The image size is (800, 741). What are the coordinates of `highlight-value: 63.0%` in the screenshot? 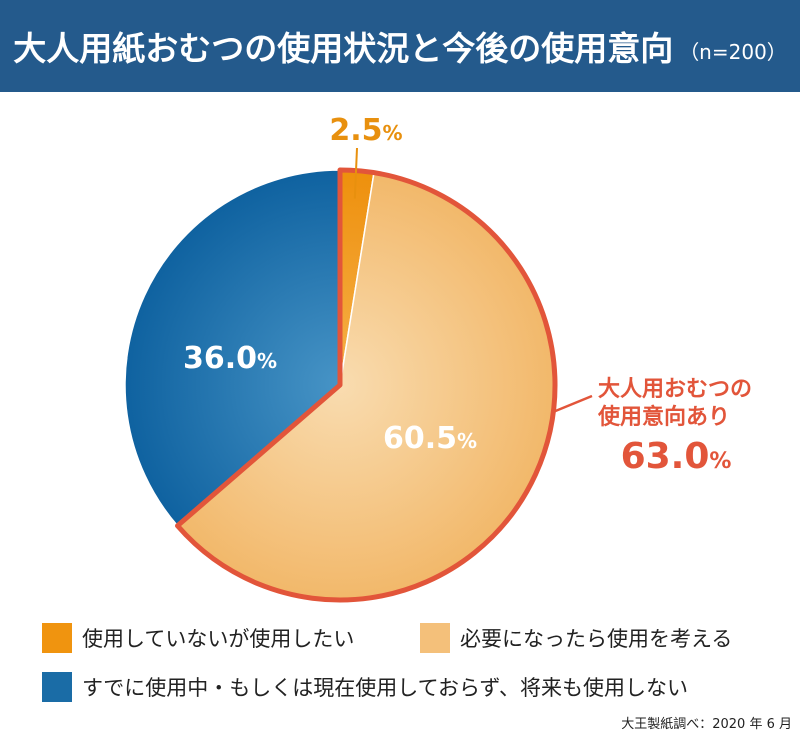 It's located at (676, 456).